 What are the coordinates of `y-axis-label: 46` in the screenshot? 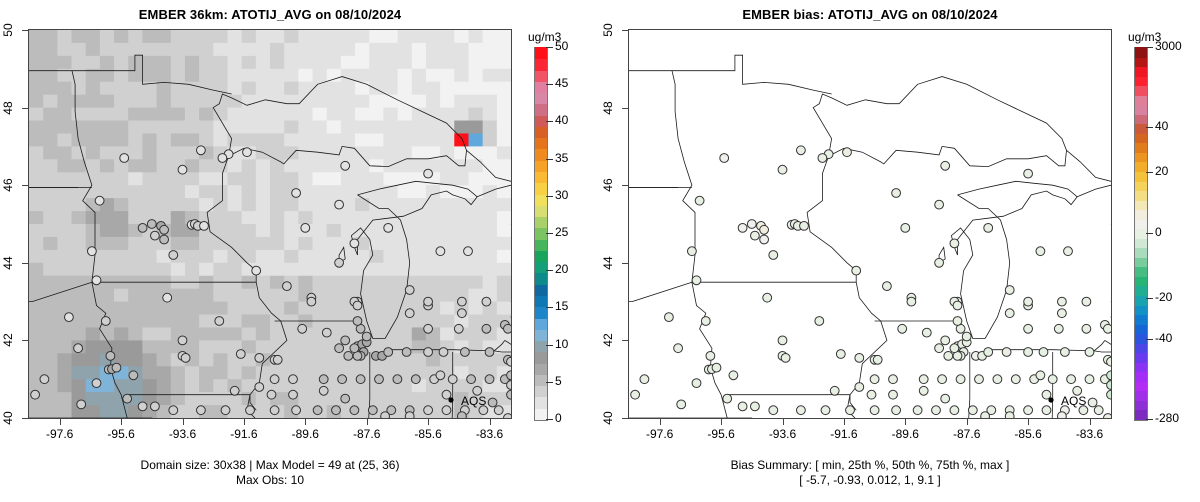 It's located at (608, 185).